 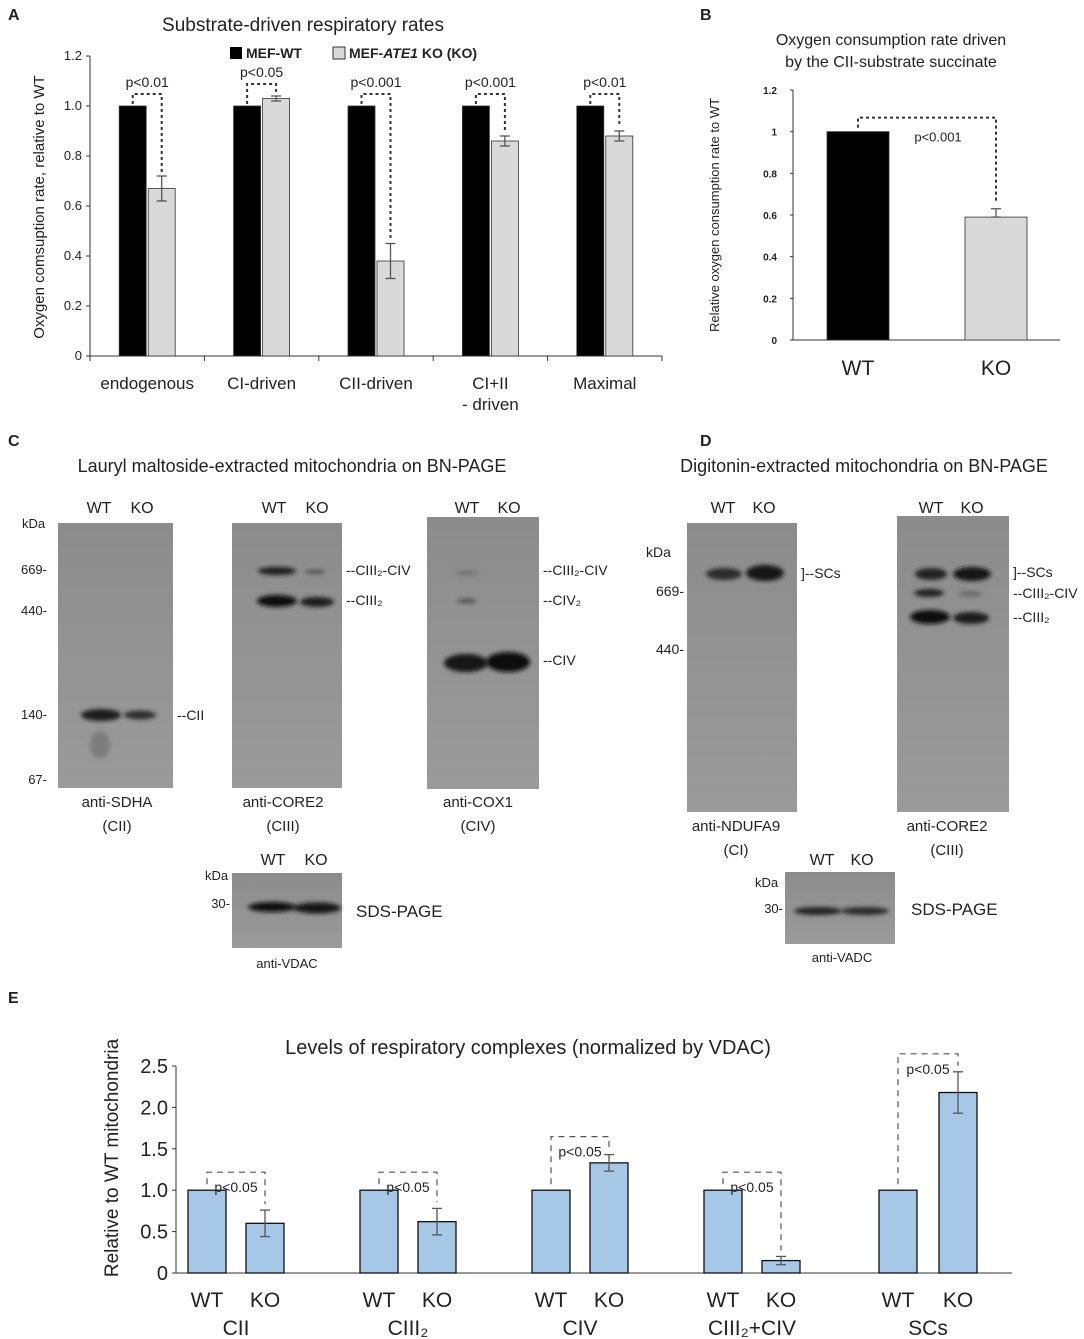 I want to click on category-label: CI-driven, so click(x=261, y=383).